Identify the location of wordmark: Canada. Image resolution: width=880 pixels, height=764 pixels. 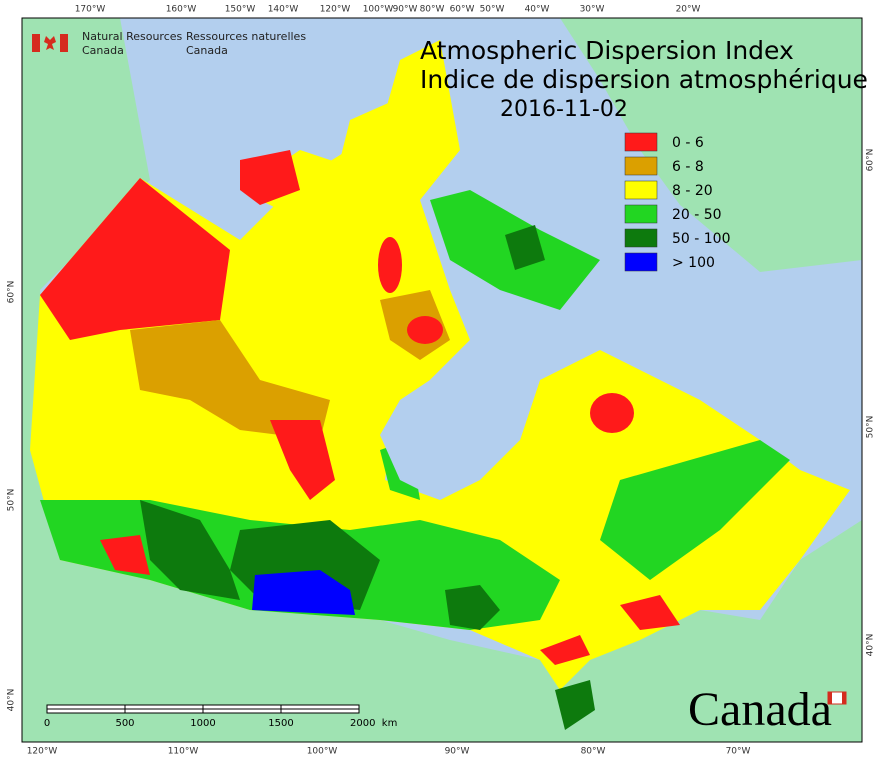
(767, 709).